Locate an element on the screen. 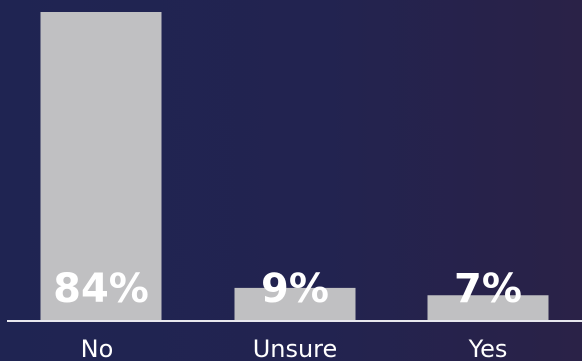 The width and height of the screenshot is (582, 361). category-labels-group: No Unsure Yes is located at coordinates (294, 348).